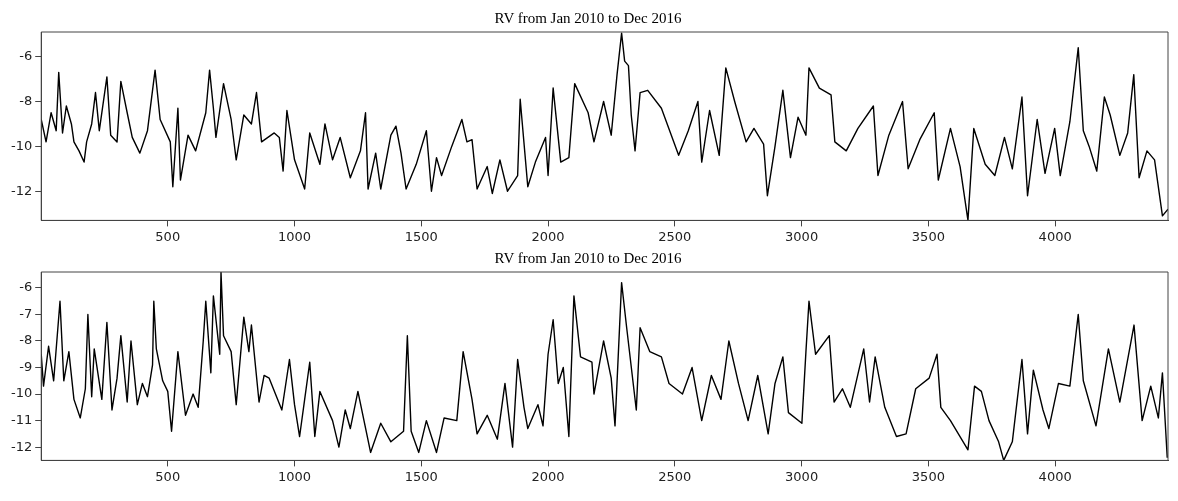  What do you see at coordinates (26, 313) in the screenshot?
I see `y-tick-label: -7` at bounding box center [26, 313].